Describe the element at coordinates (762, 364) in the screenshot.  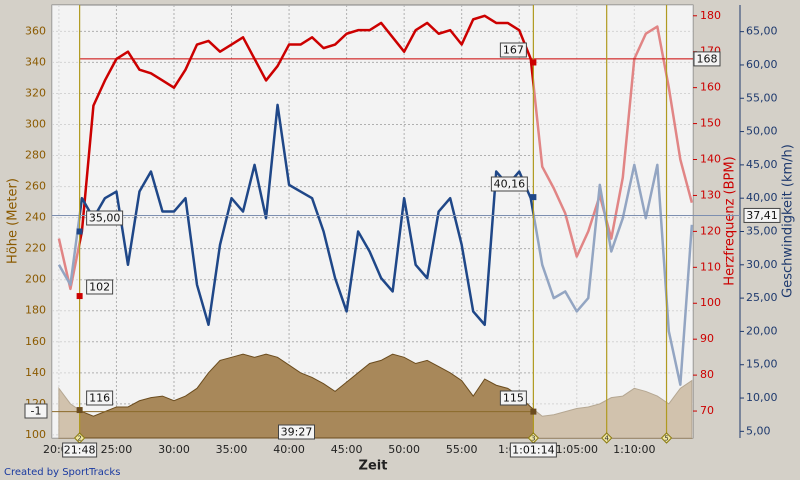
I see `y3-tick-label: 15,00` at that location.